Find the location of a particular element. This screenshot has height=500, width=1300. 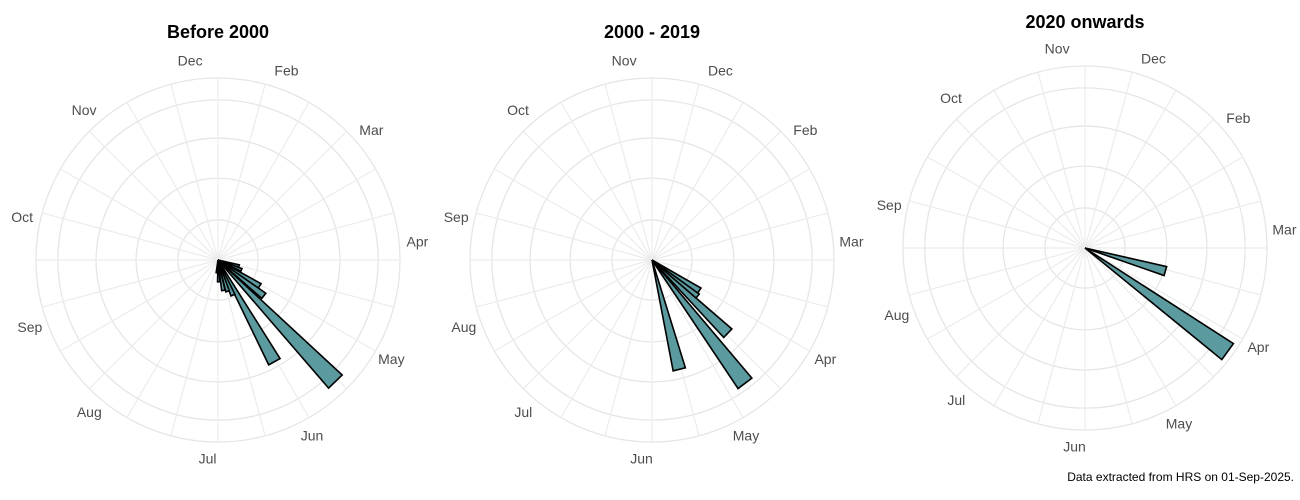

chart-title: 2000 - 2019 is located at coordinates (652, 32).